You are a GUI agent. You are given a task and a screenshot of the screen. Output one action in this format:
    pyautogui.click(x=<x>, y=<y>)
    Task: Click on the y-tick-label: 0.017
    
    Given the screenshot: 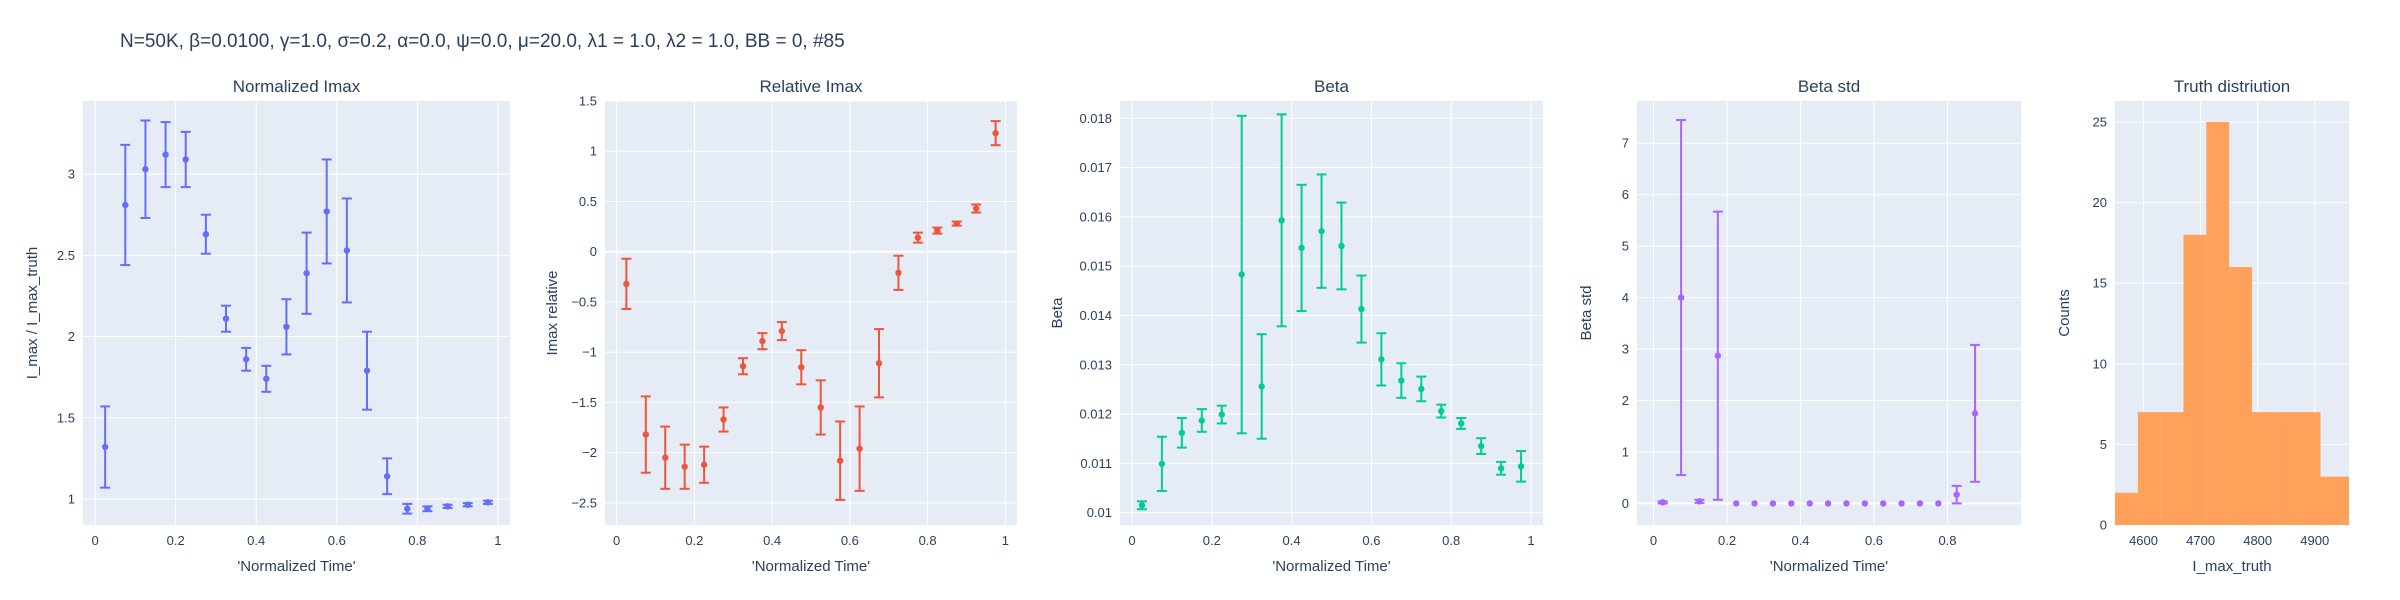 What is the action you would take?
    pyautogui.click(x=1095, y=167)
    